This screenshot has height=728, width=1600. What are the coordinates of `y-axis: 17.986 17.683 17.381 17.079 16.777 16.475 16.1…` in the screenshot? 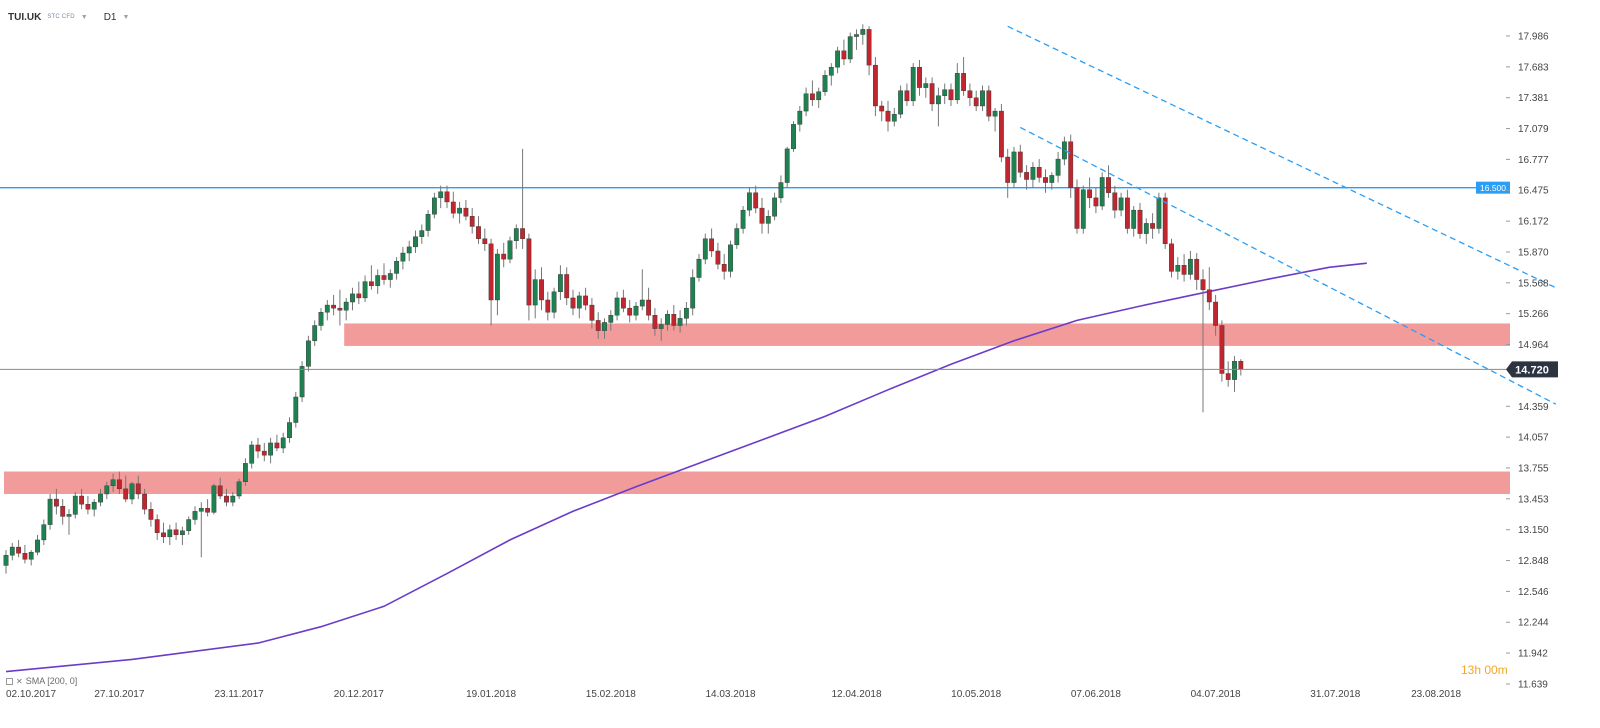 It's located at (1527, 361).